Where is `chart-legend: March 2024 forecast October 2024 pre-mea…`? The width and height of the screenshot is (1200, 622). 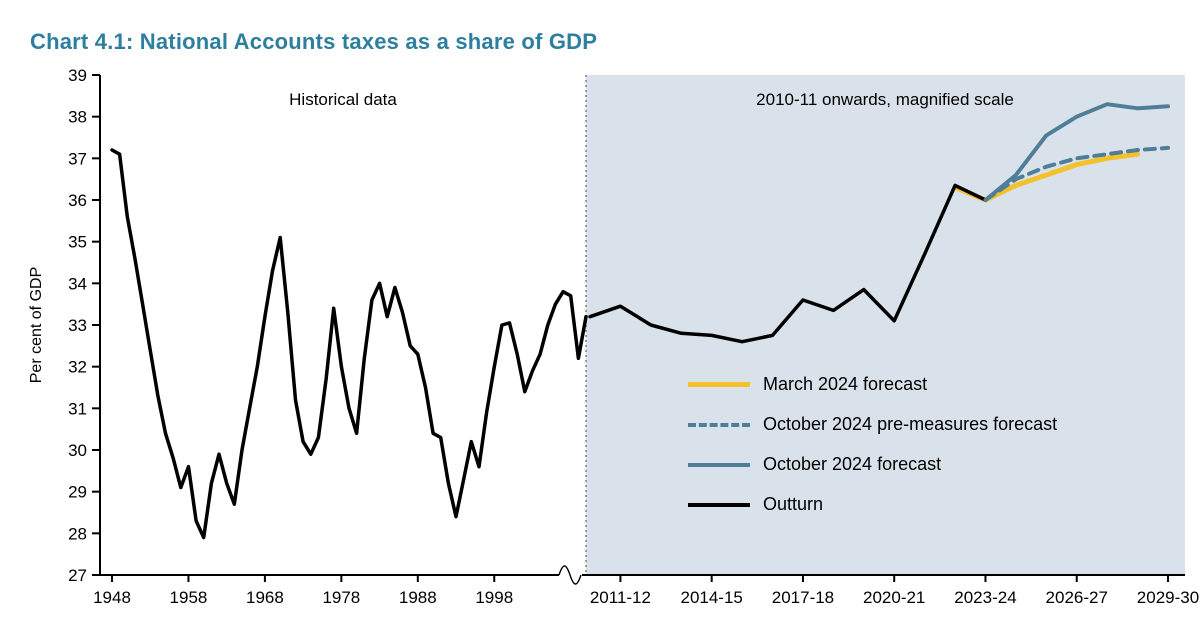 chart-legend: March 2024 forecast October 2024 pre-mea… is located at coordinates (872, 444).